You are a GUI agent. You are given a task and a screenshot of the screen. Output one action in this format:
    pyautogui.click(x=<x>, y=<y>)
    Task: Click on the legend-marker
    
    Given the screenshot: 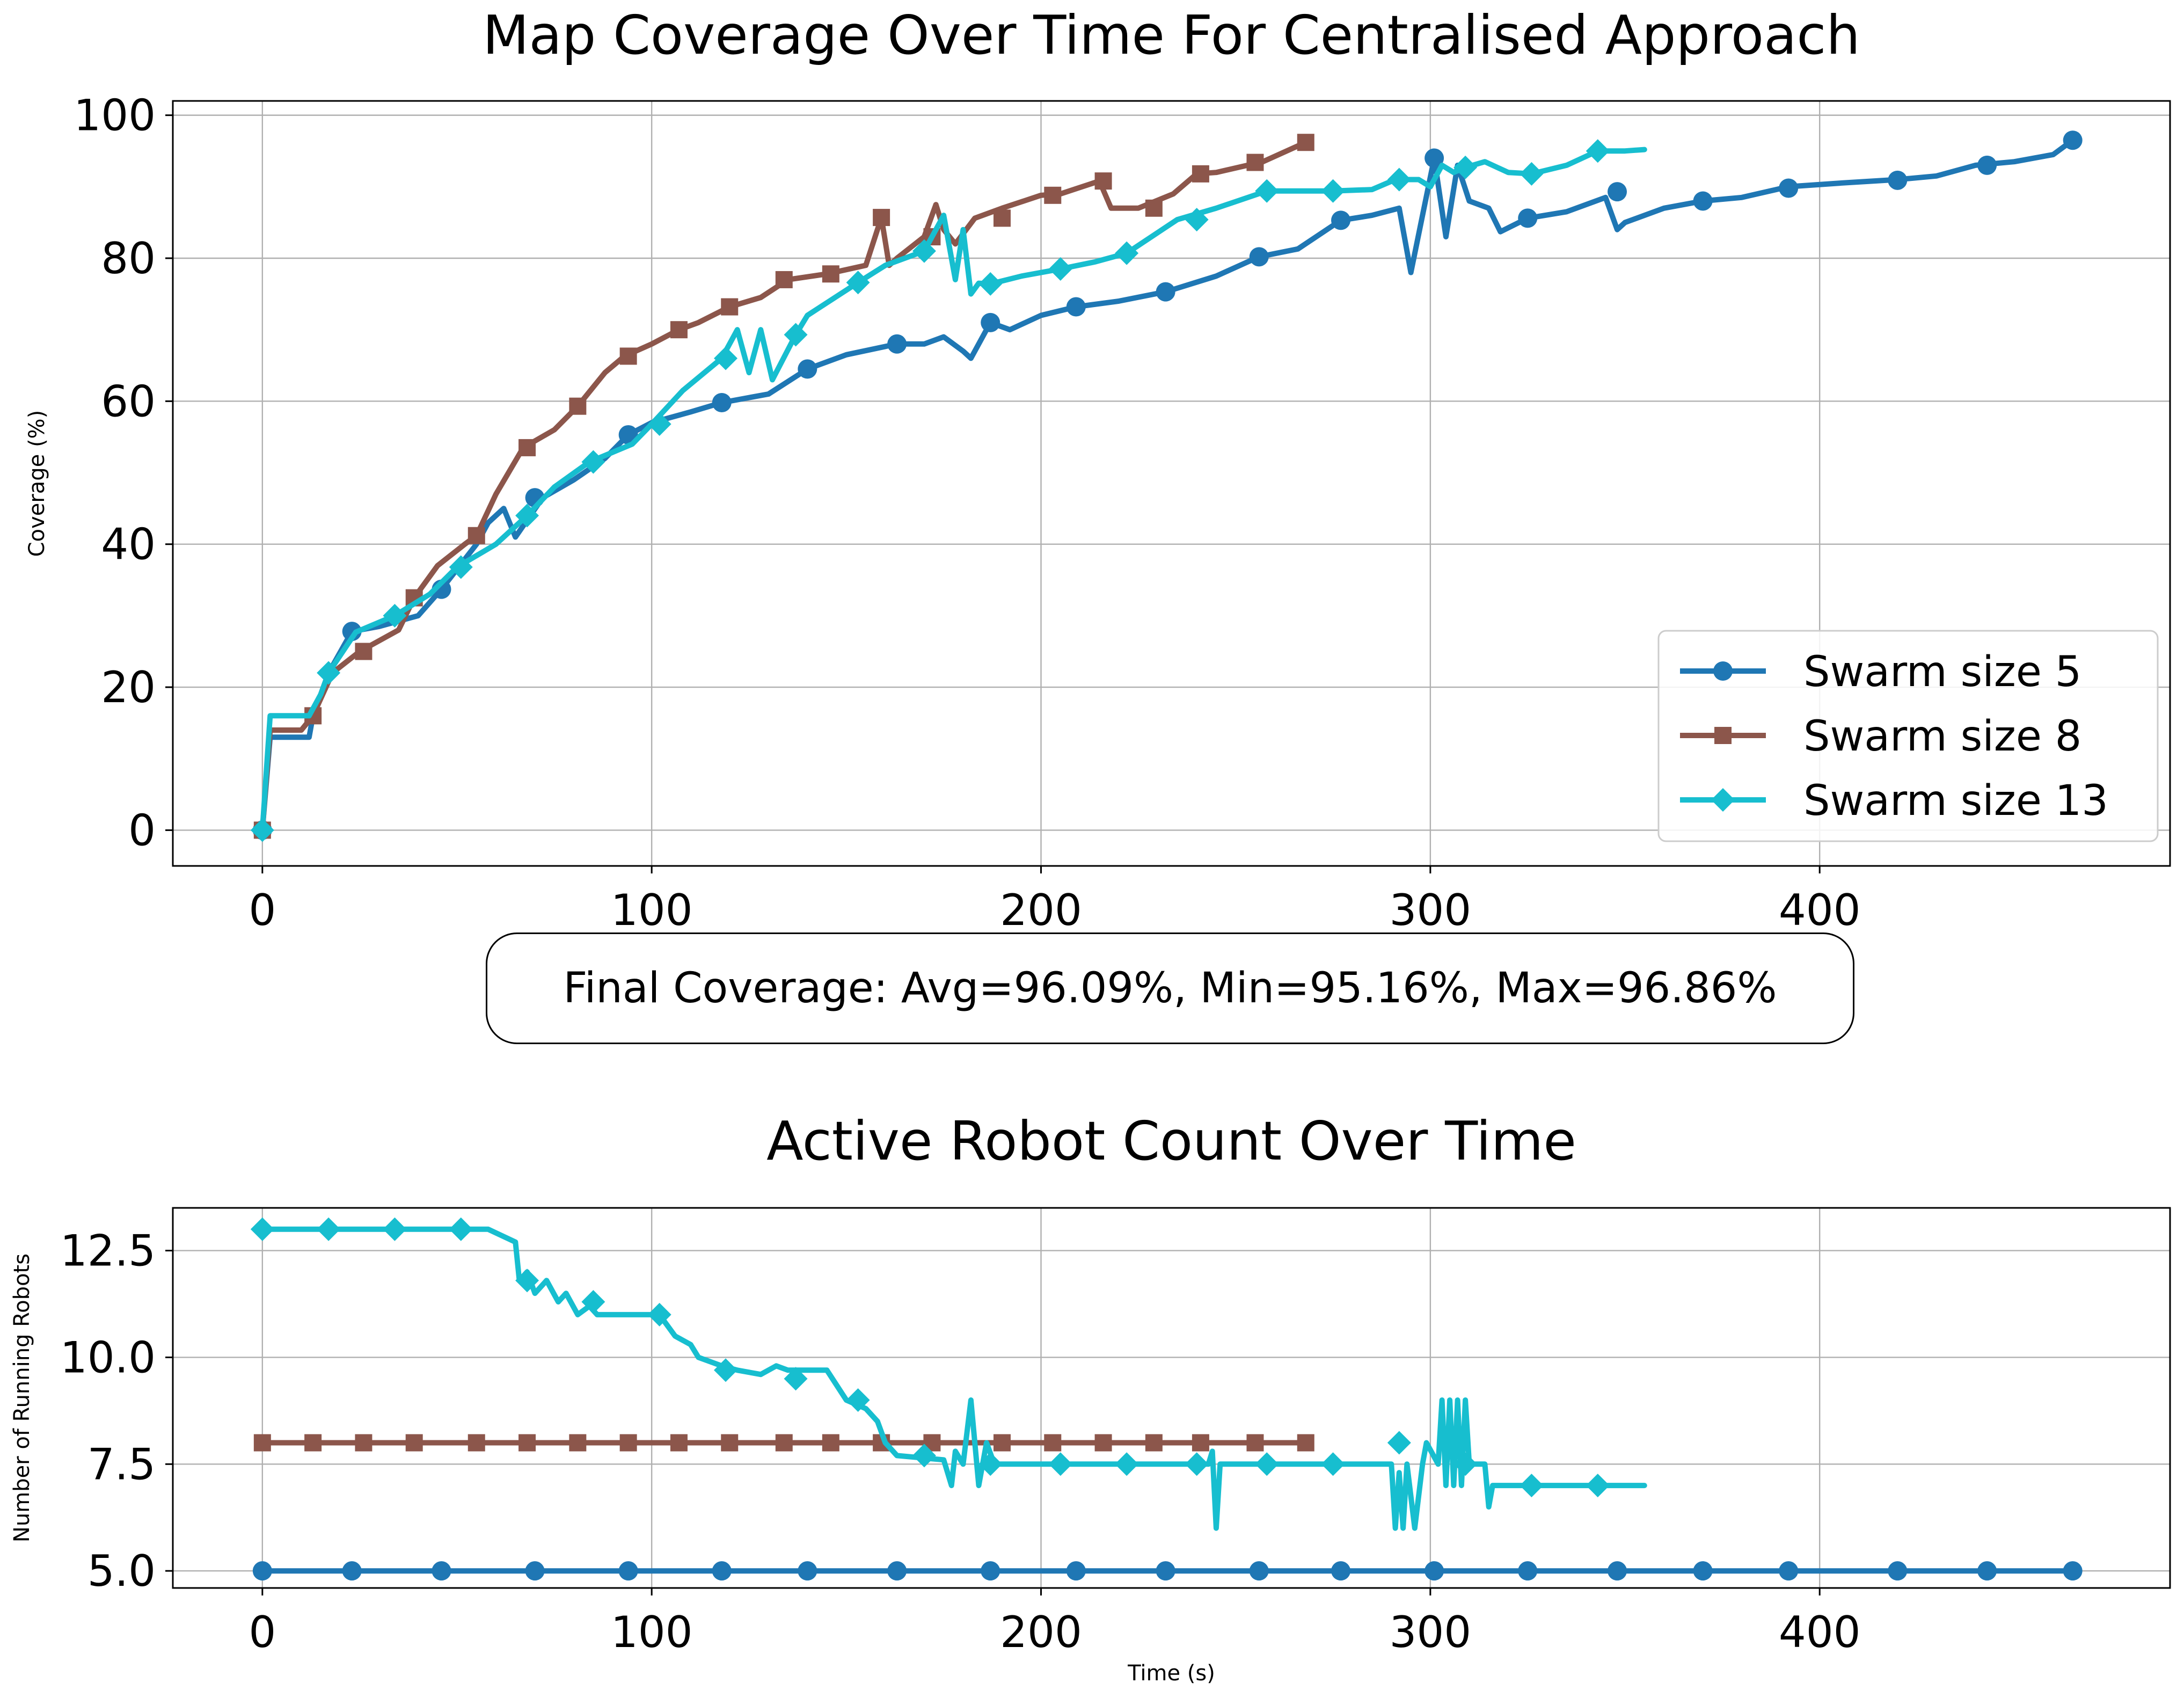 What is the action you would take?
    pyautogui.click(x=1723, y=735)
    